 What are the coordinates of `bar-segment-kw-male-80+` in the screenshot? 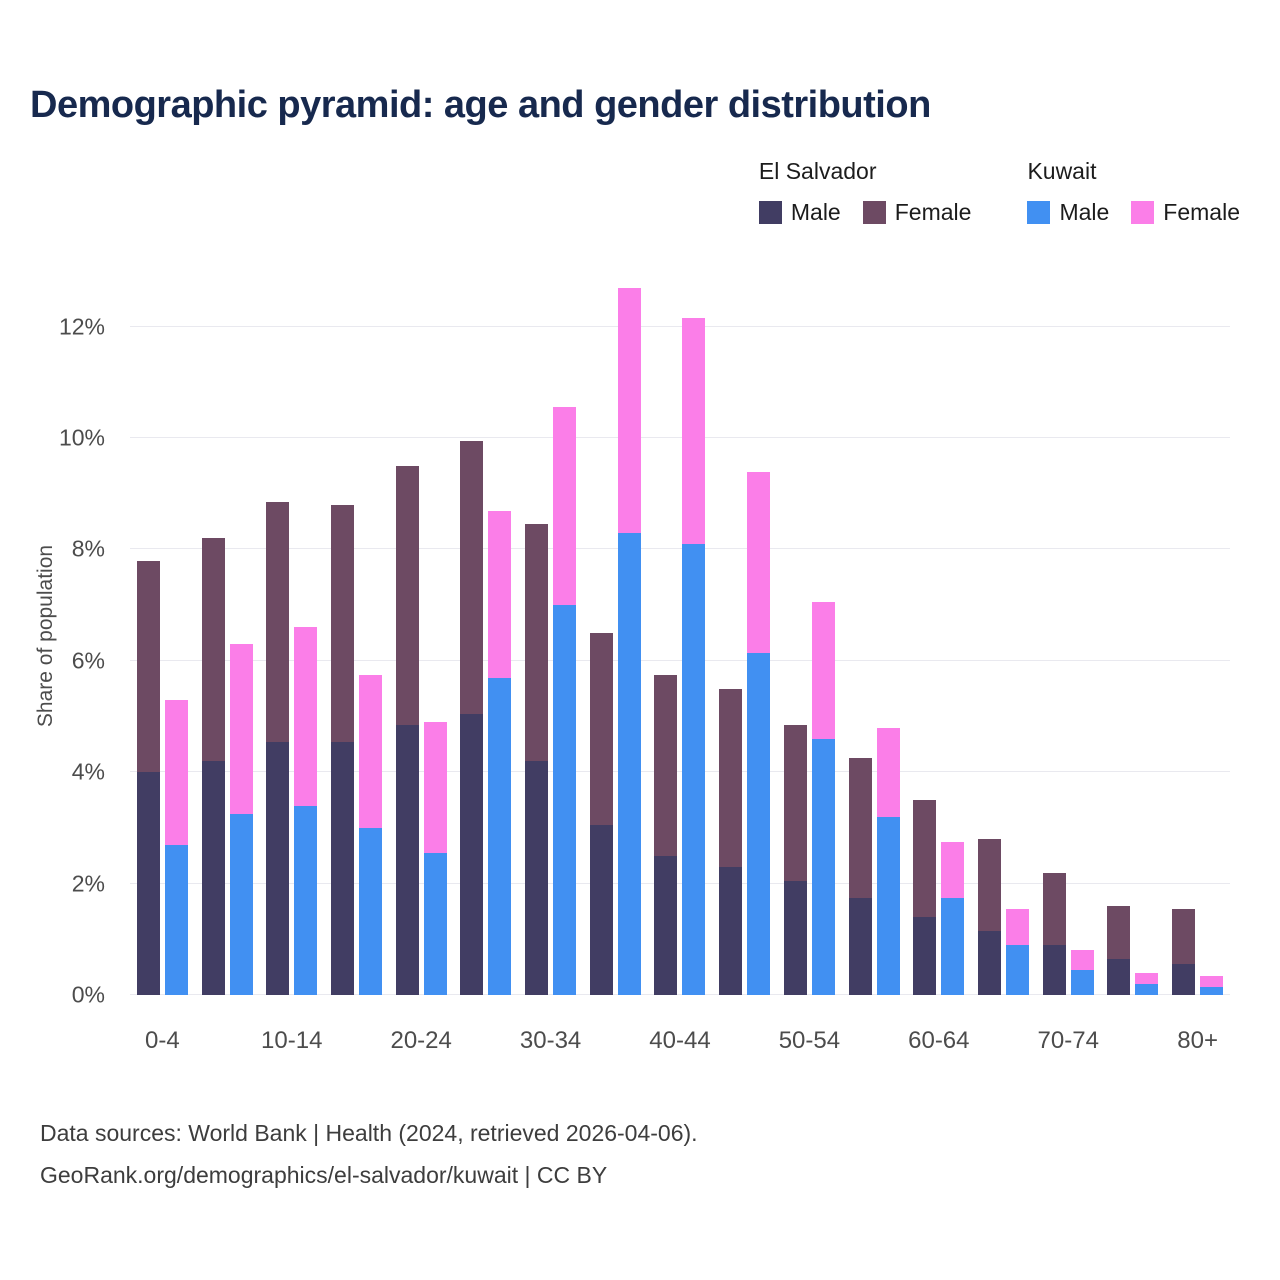 It's located at (1212, 990).